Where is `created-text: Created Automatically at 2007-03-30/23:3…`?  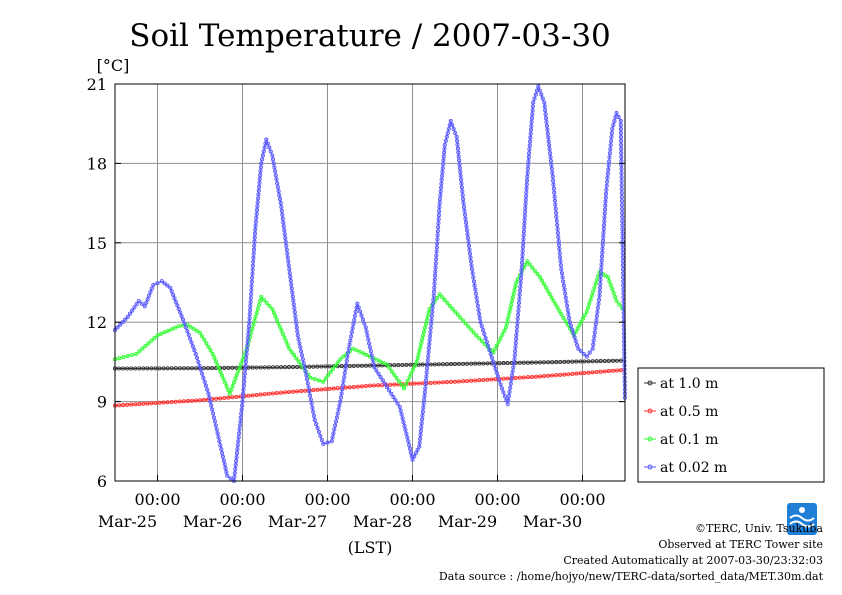
created-text: Created Automatically at 2007-03-30/23:3… is located at coordinates (693, 560).